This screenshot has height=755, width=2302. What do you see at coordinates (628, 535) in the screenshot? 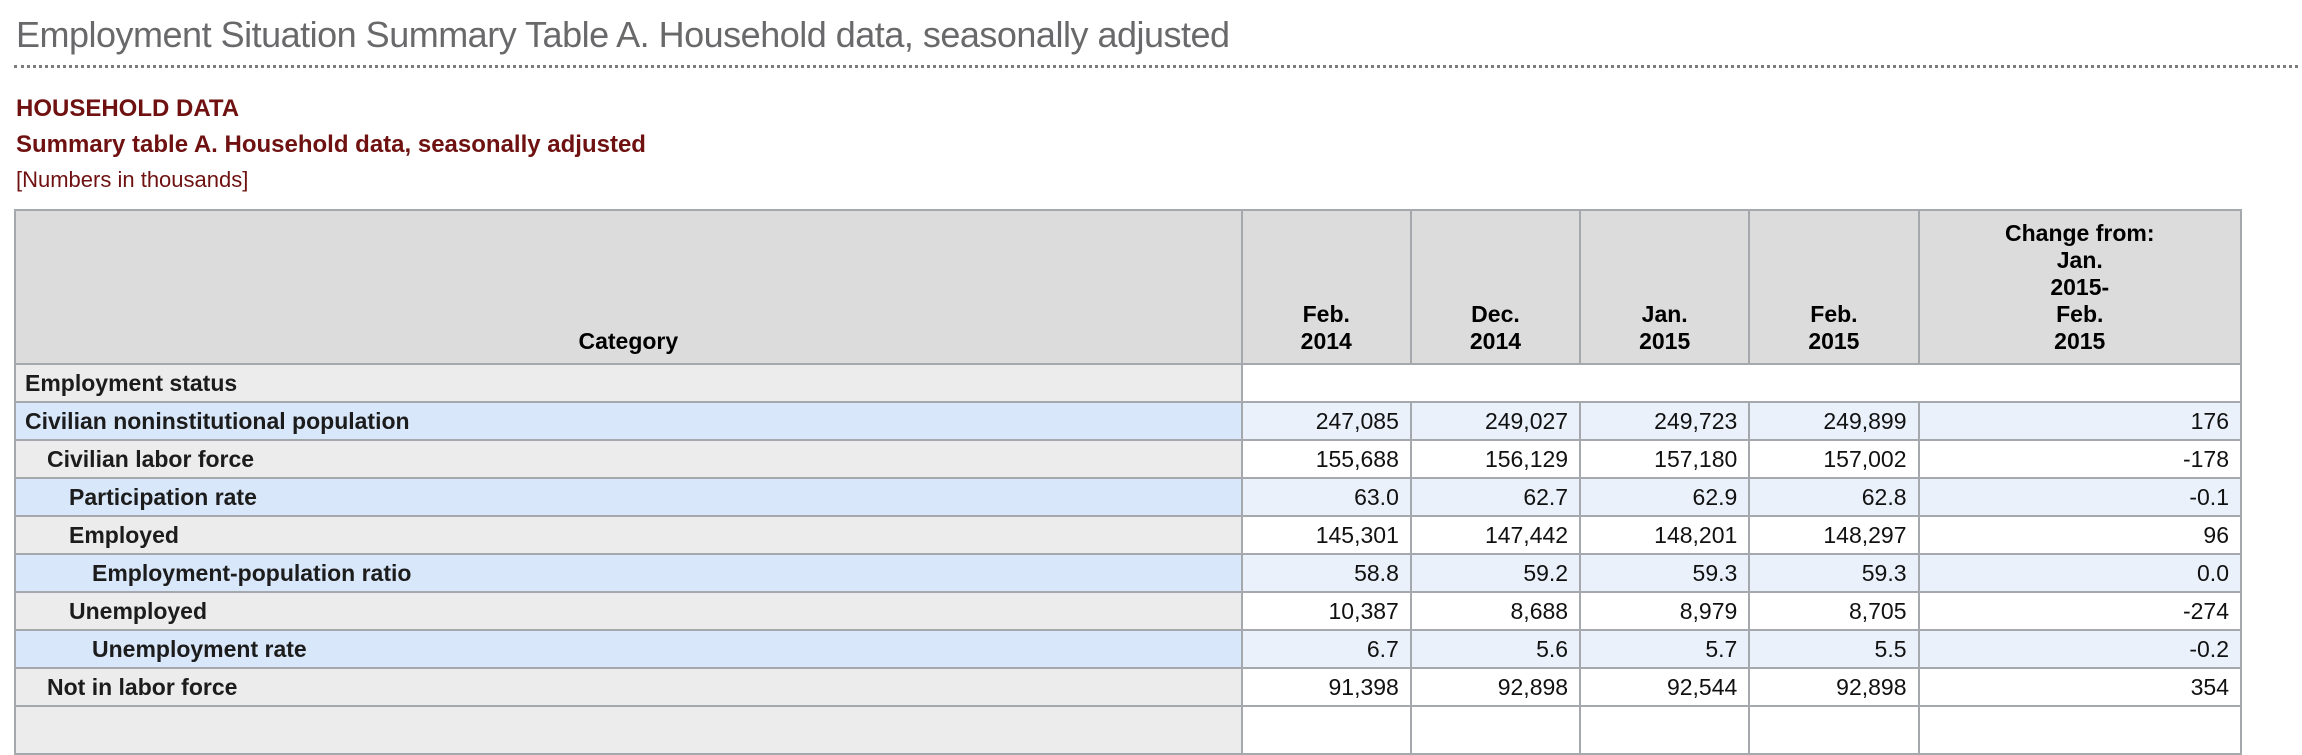
I see `row-label-cell: Employed` at bounding box center [628, 535].